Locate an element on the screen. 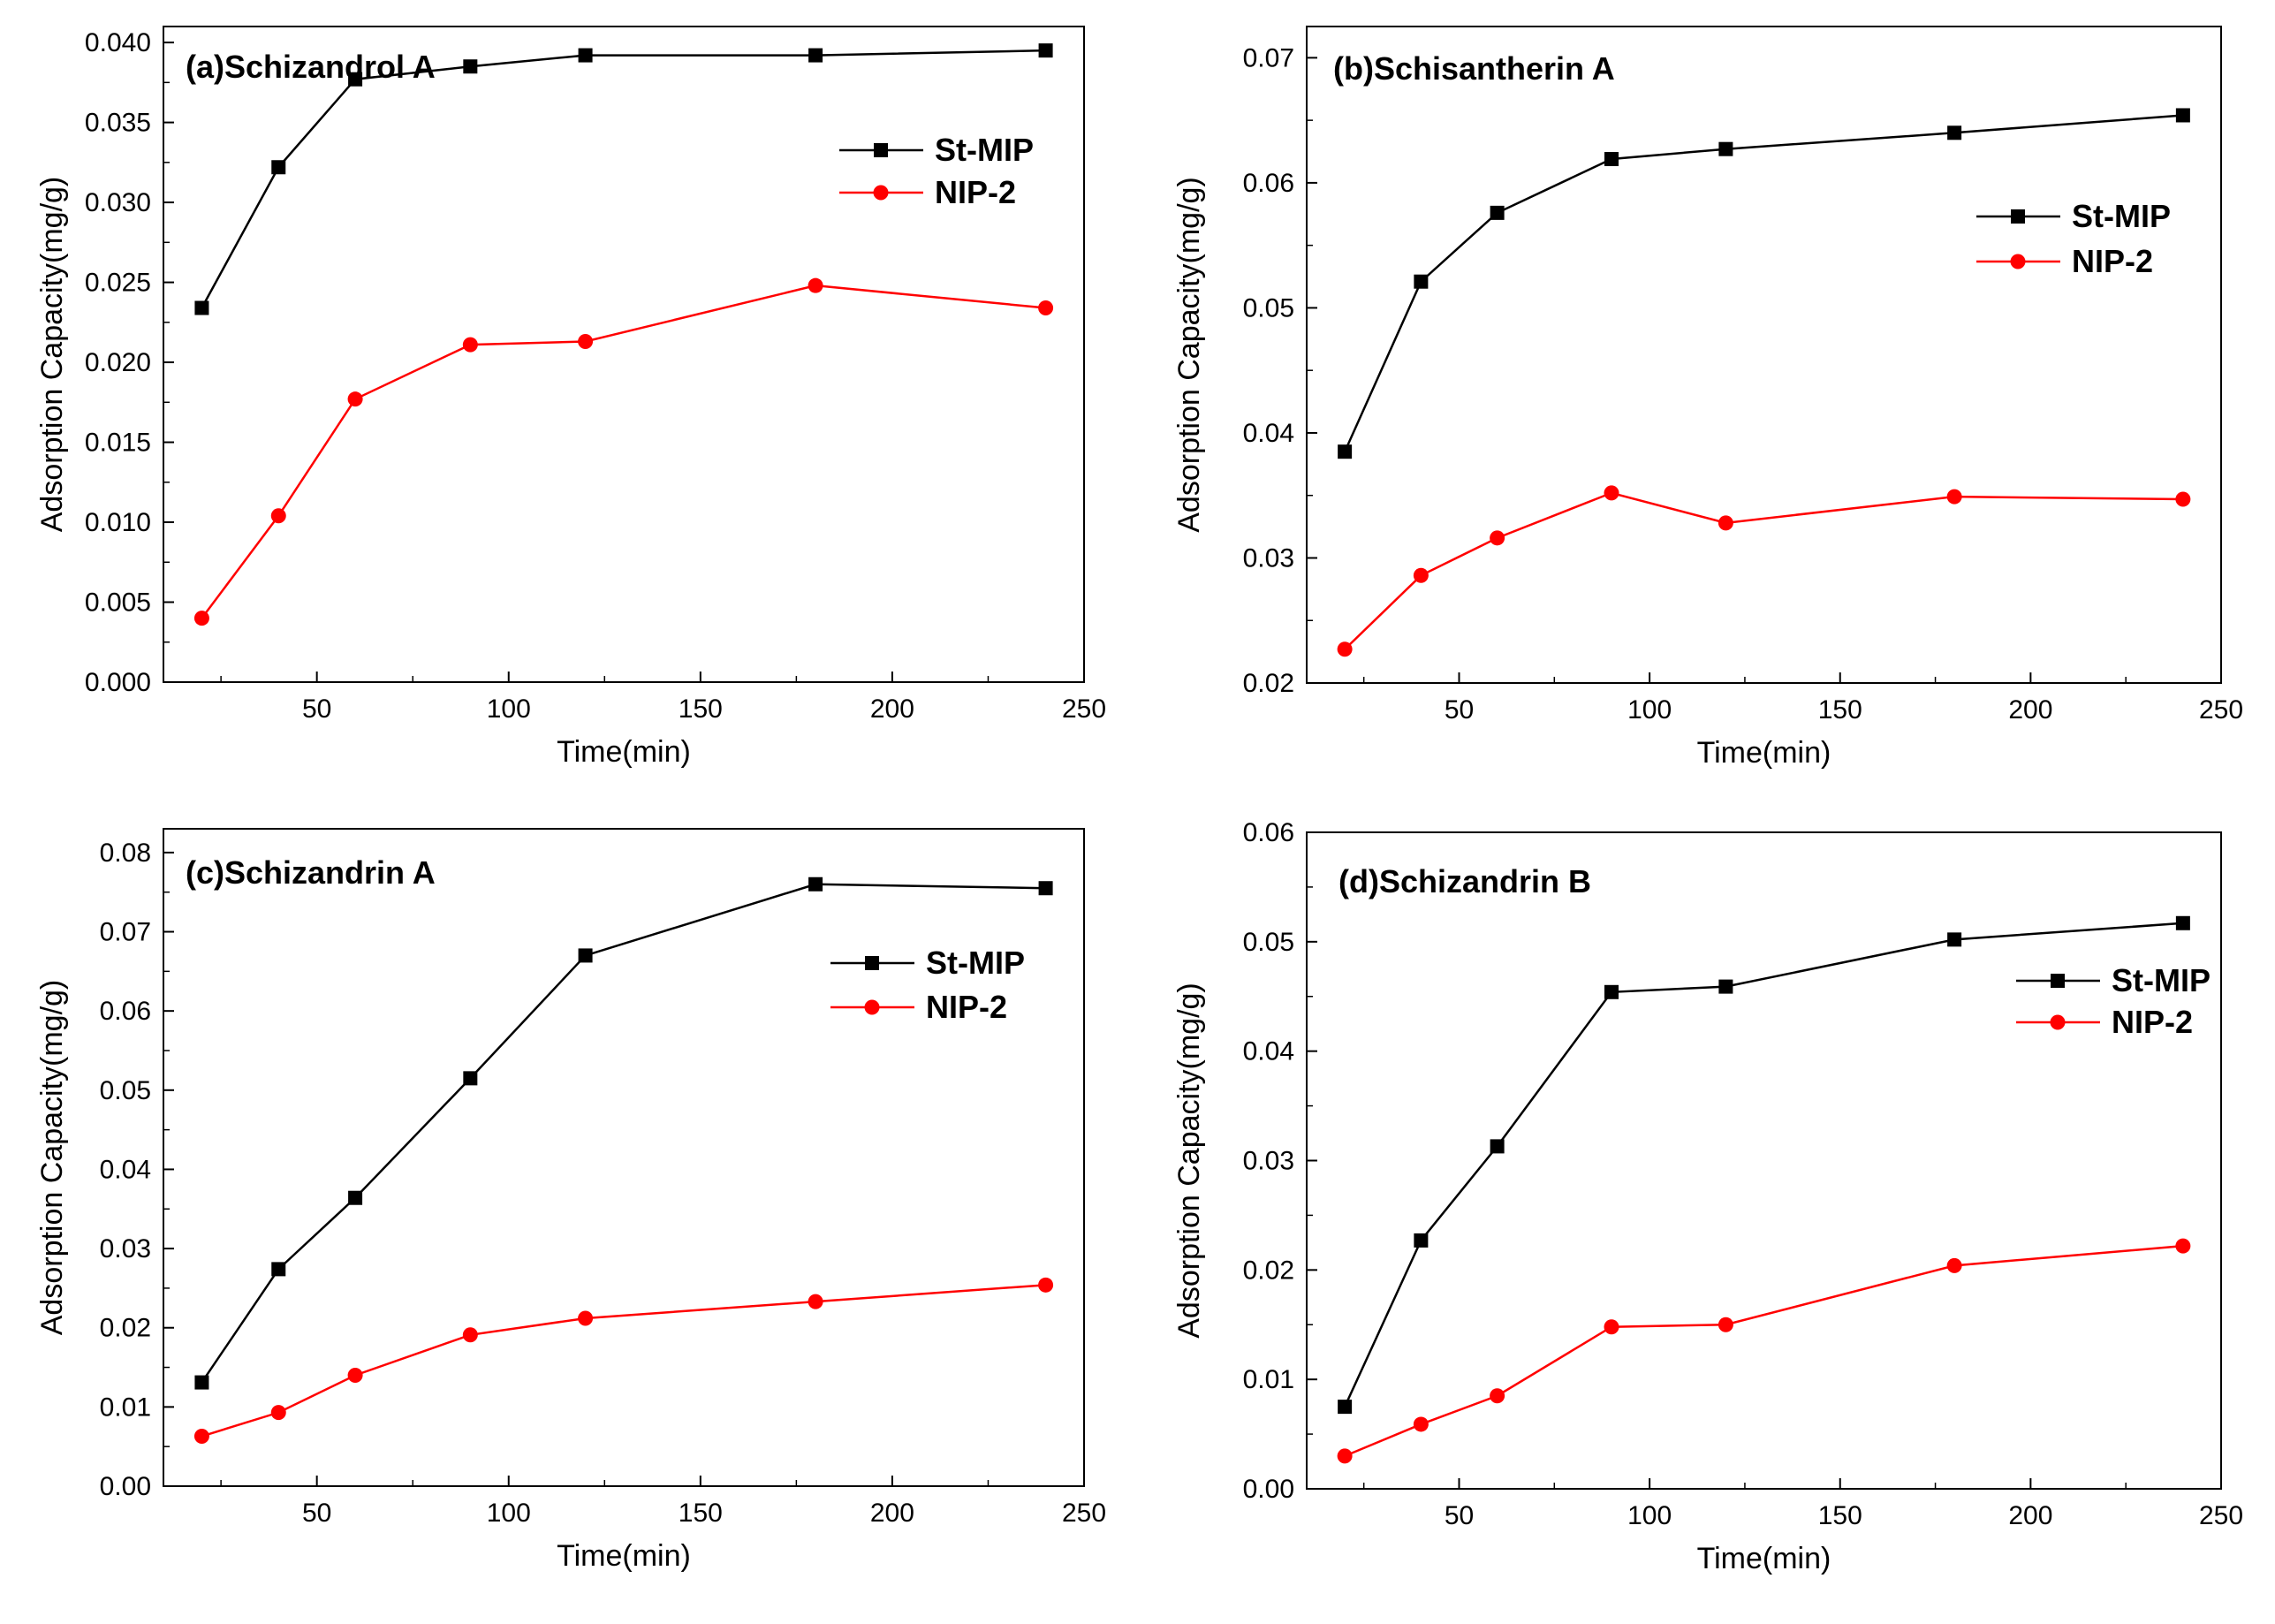 This screenshot has width=2275, height=1624. legend-marker-a-st-mip is located at coordinates (881, 150).